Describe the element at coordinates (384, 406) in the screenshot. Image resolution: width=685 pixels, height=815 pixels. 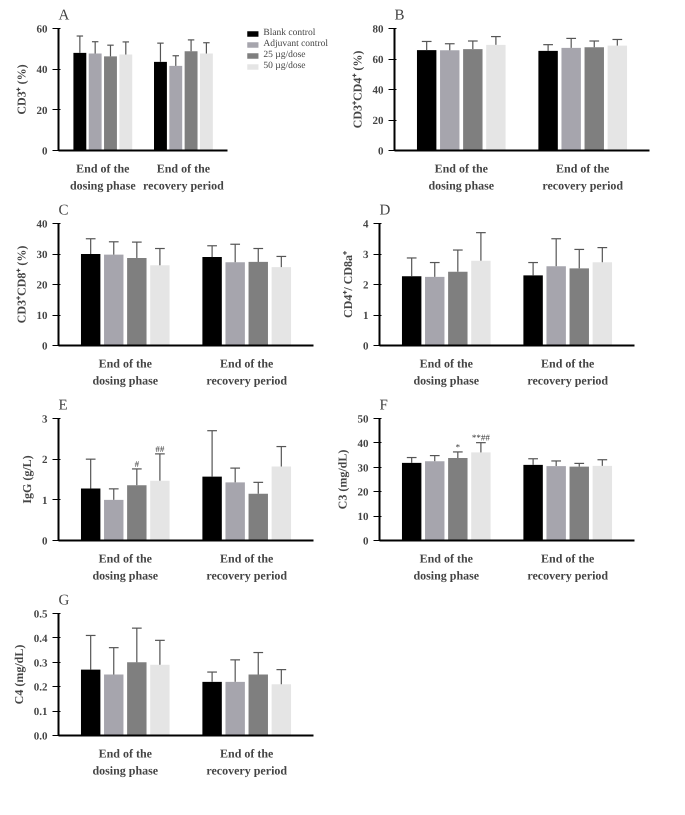
I see `chart-title: F` at that location.